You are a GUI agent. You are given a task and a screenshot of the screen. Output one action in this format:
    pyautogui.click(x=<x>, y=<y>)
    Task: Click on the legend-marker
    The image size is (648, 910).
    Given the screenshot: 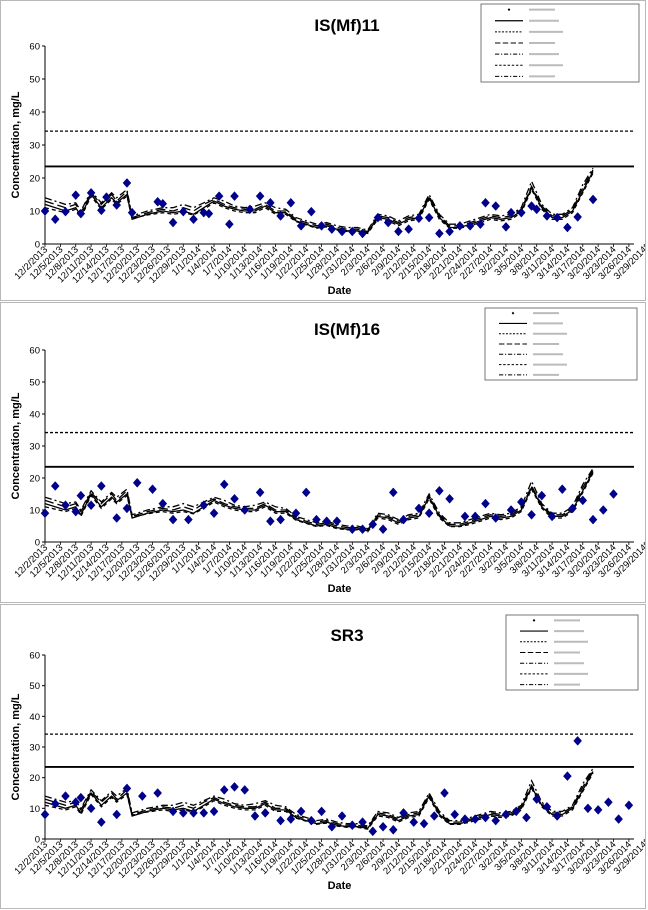 What is the action you would take?
    pyautogui.click(x=534, y=620)
    